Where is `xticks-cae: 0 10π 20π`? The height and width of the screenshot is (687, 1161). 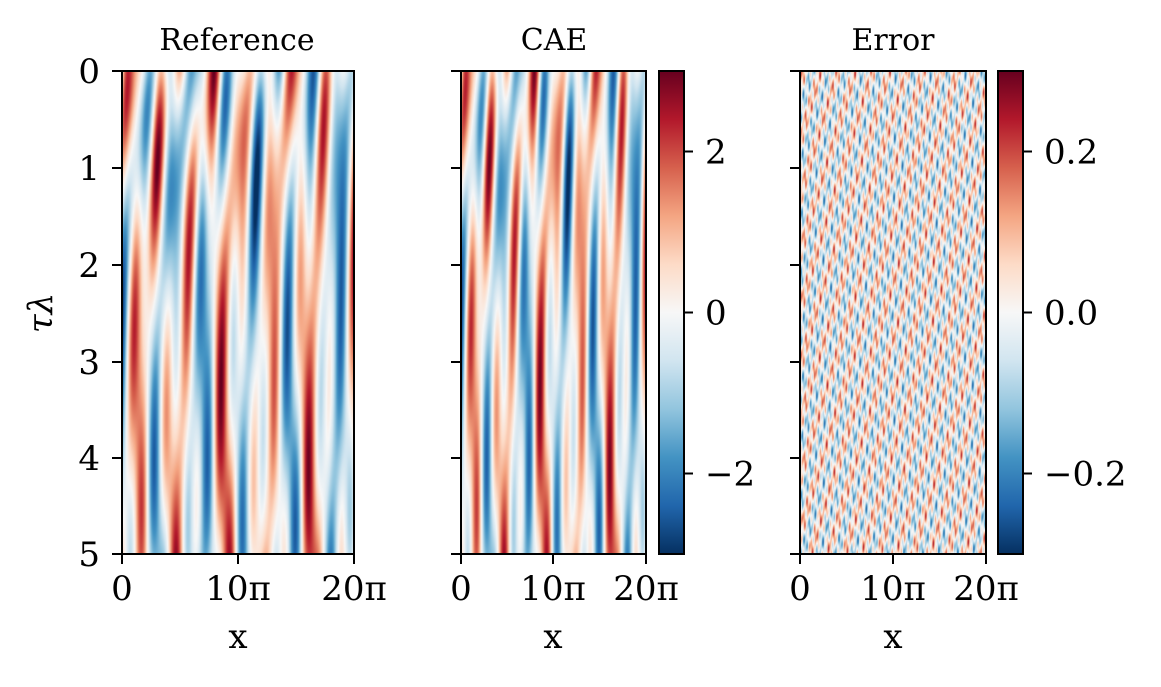
xticks-cae: 0 10π 20π is located at coordinates (564, 581).